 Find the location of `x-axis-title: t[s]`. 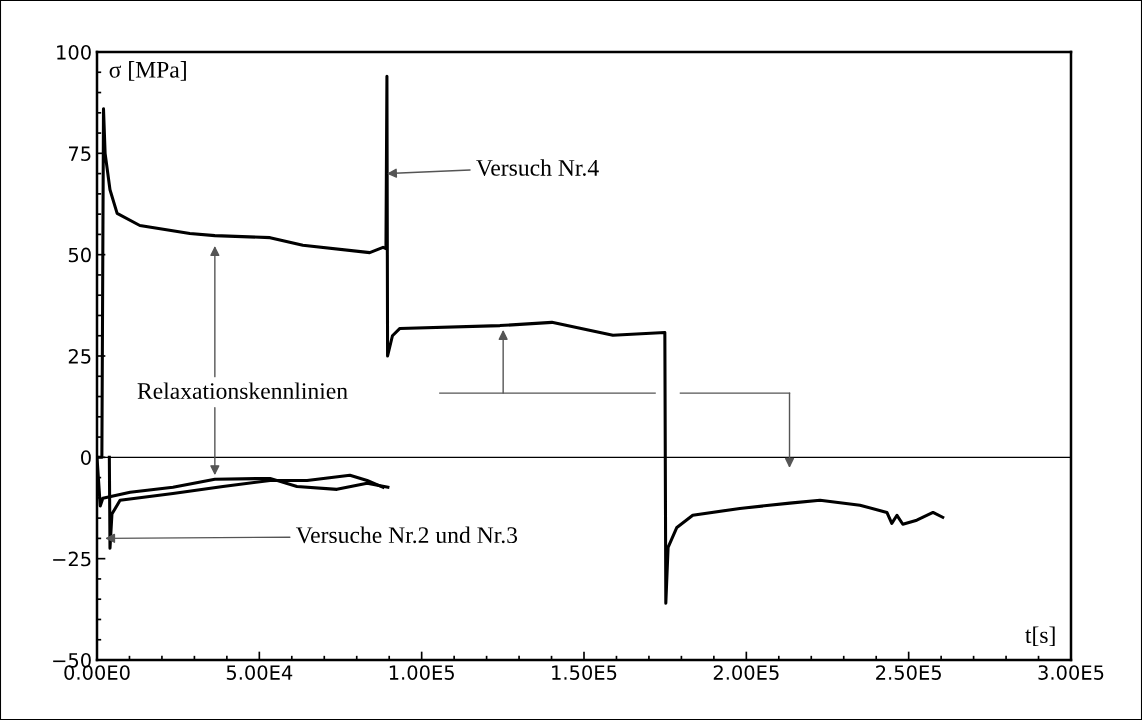

x-axis-title: t[s] is located at coordinates (1040, 636).